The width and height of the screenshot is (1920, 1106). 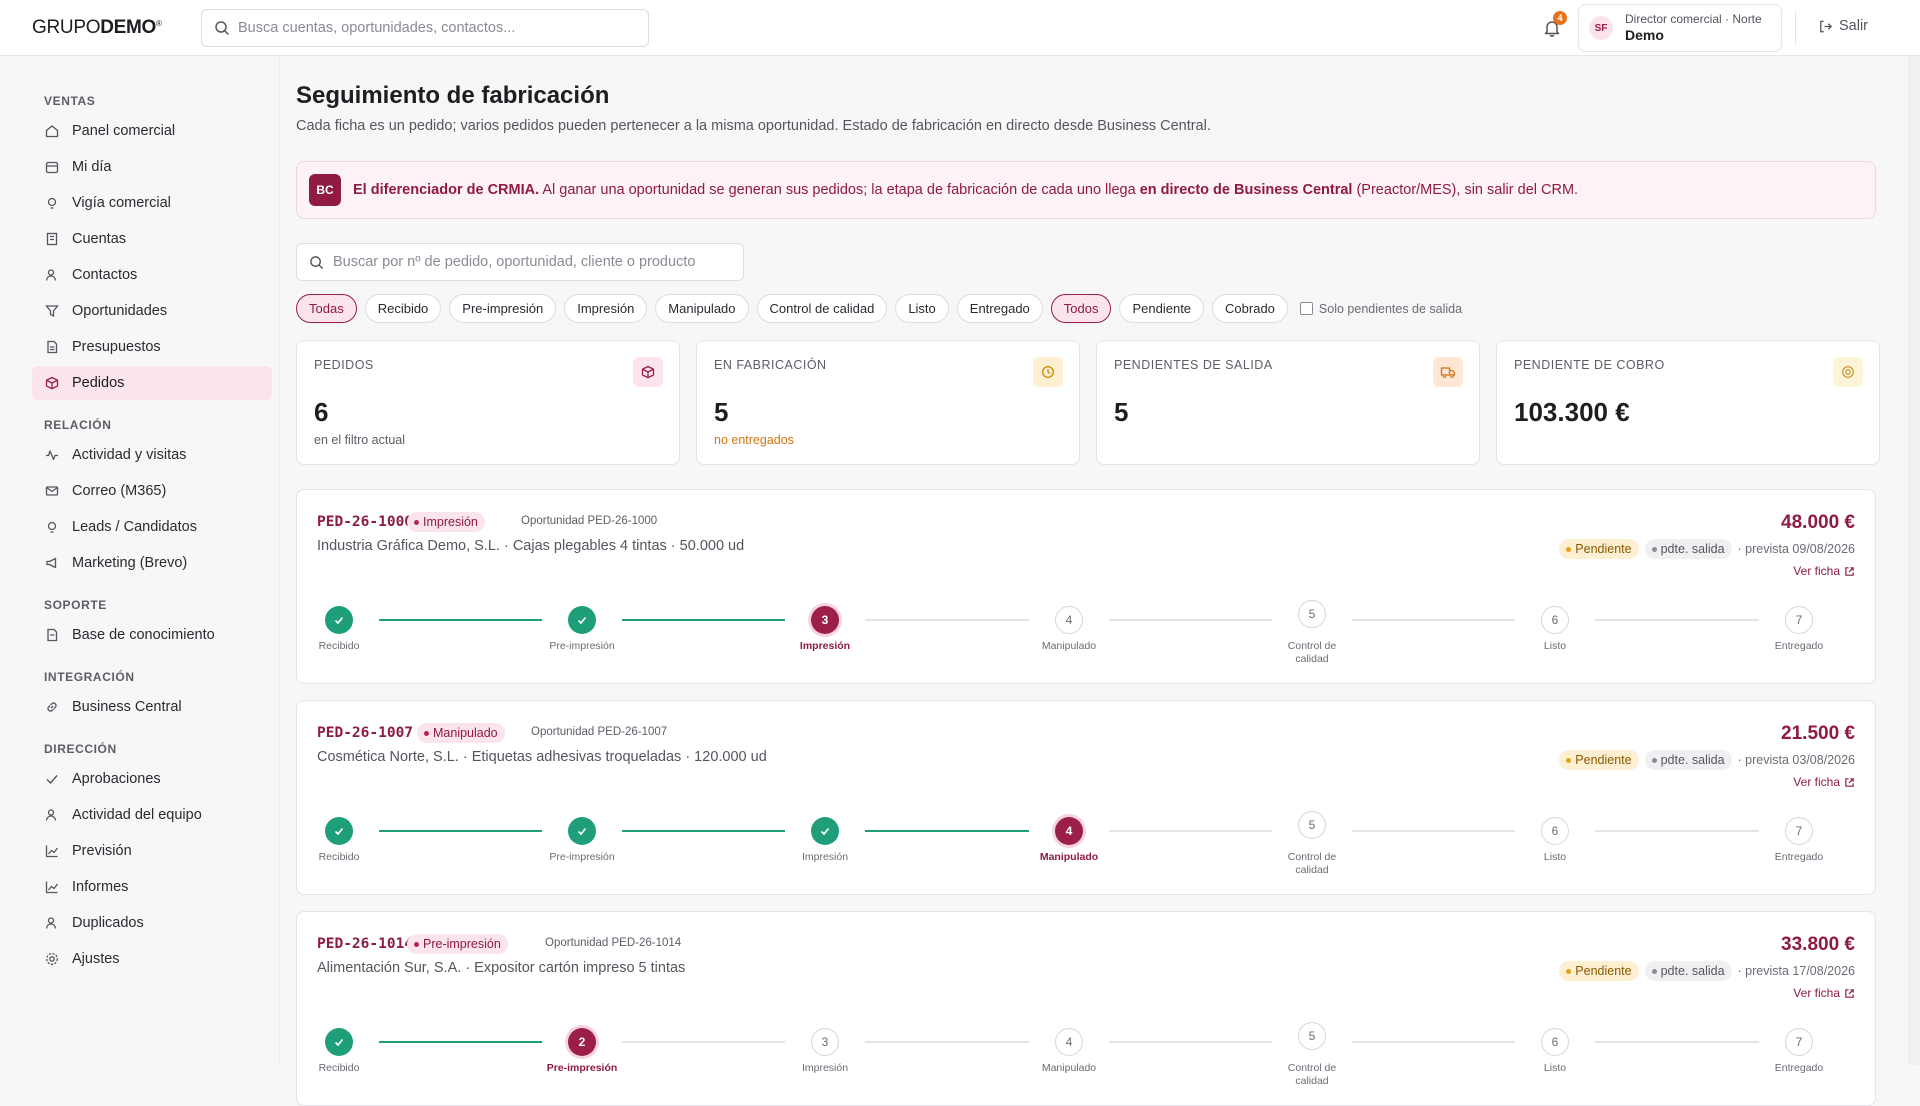 What do you see at coordinates (1914, 560) in the screenshot?
I see `scrollbar` at bounding box center [1914, 560].